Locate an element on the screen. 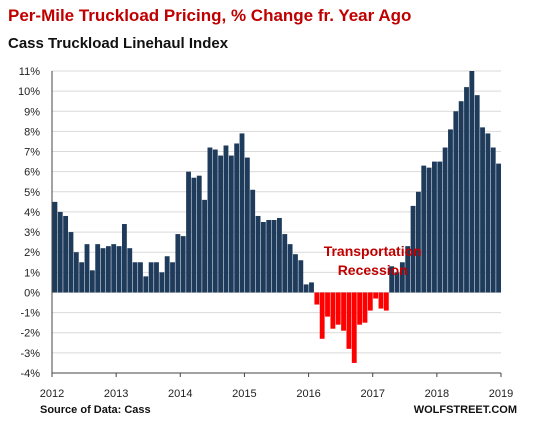 This screenshot has height=437, width=557. chart-subtitle: Cass Truckload Linehaul Index is located at coordinates (118, 43).